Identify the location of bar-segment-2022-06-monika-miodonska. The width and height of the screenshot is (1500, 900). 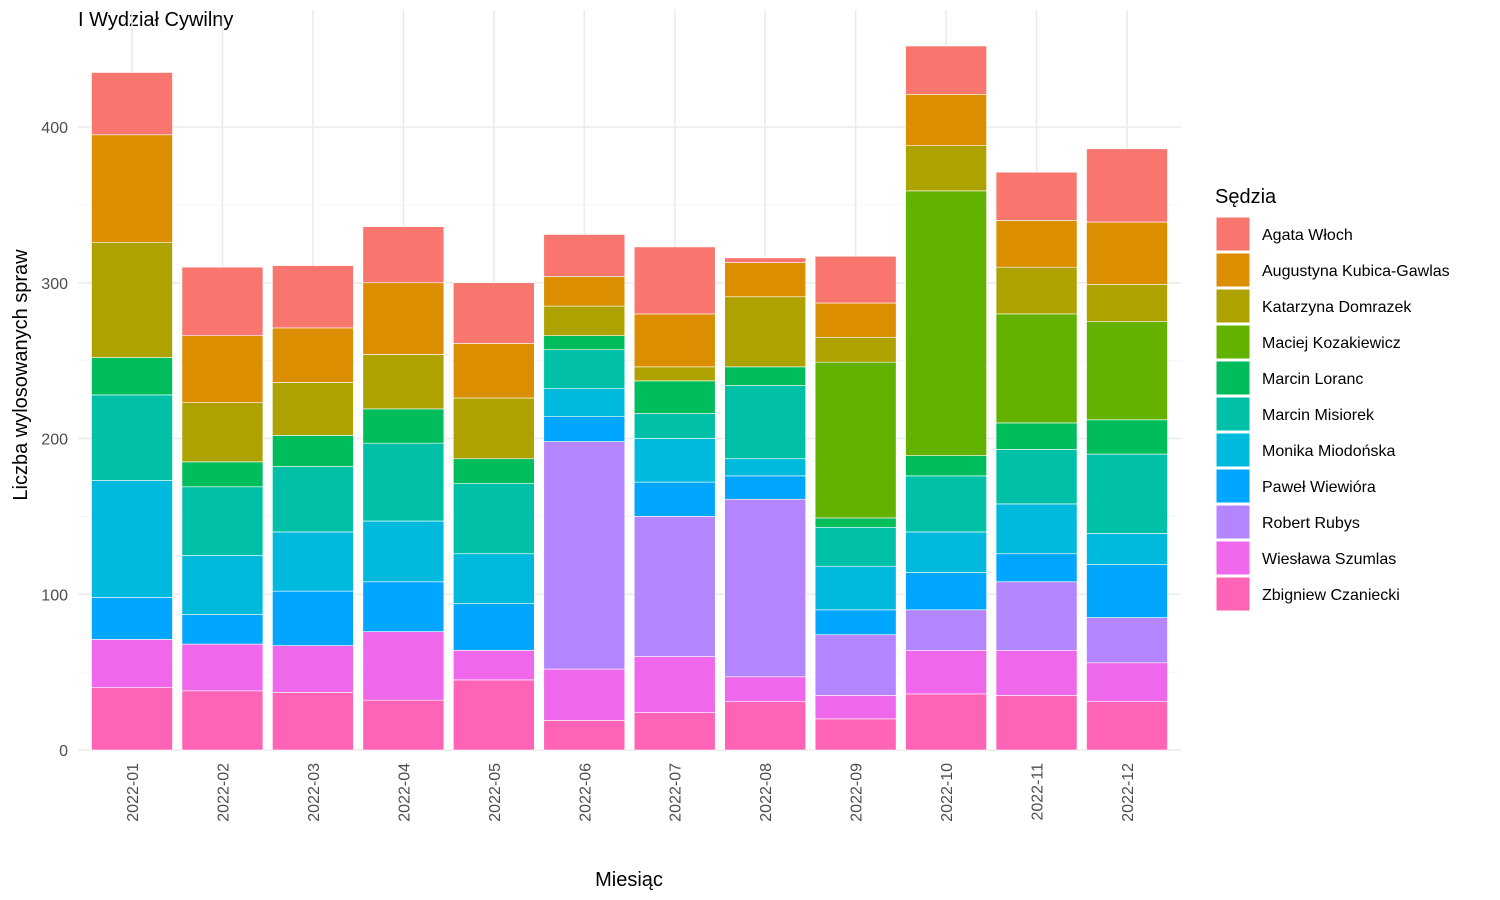
(584, 402).